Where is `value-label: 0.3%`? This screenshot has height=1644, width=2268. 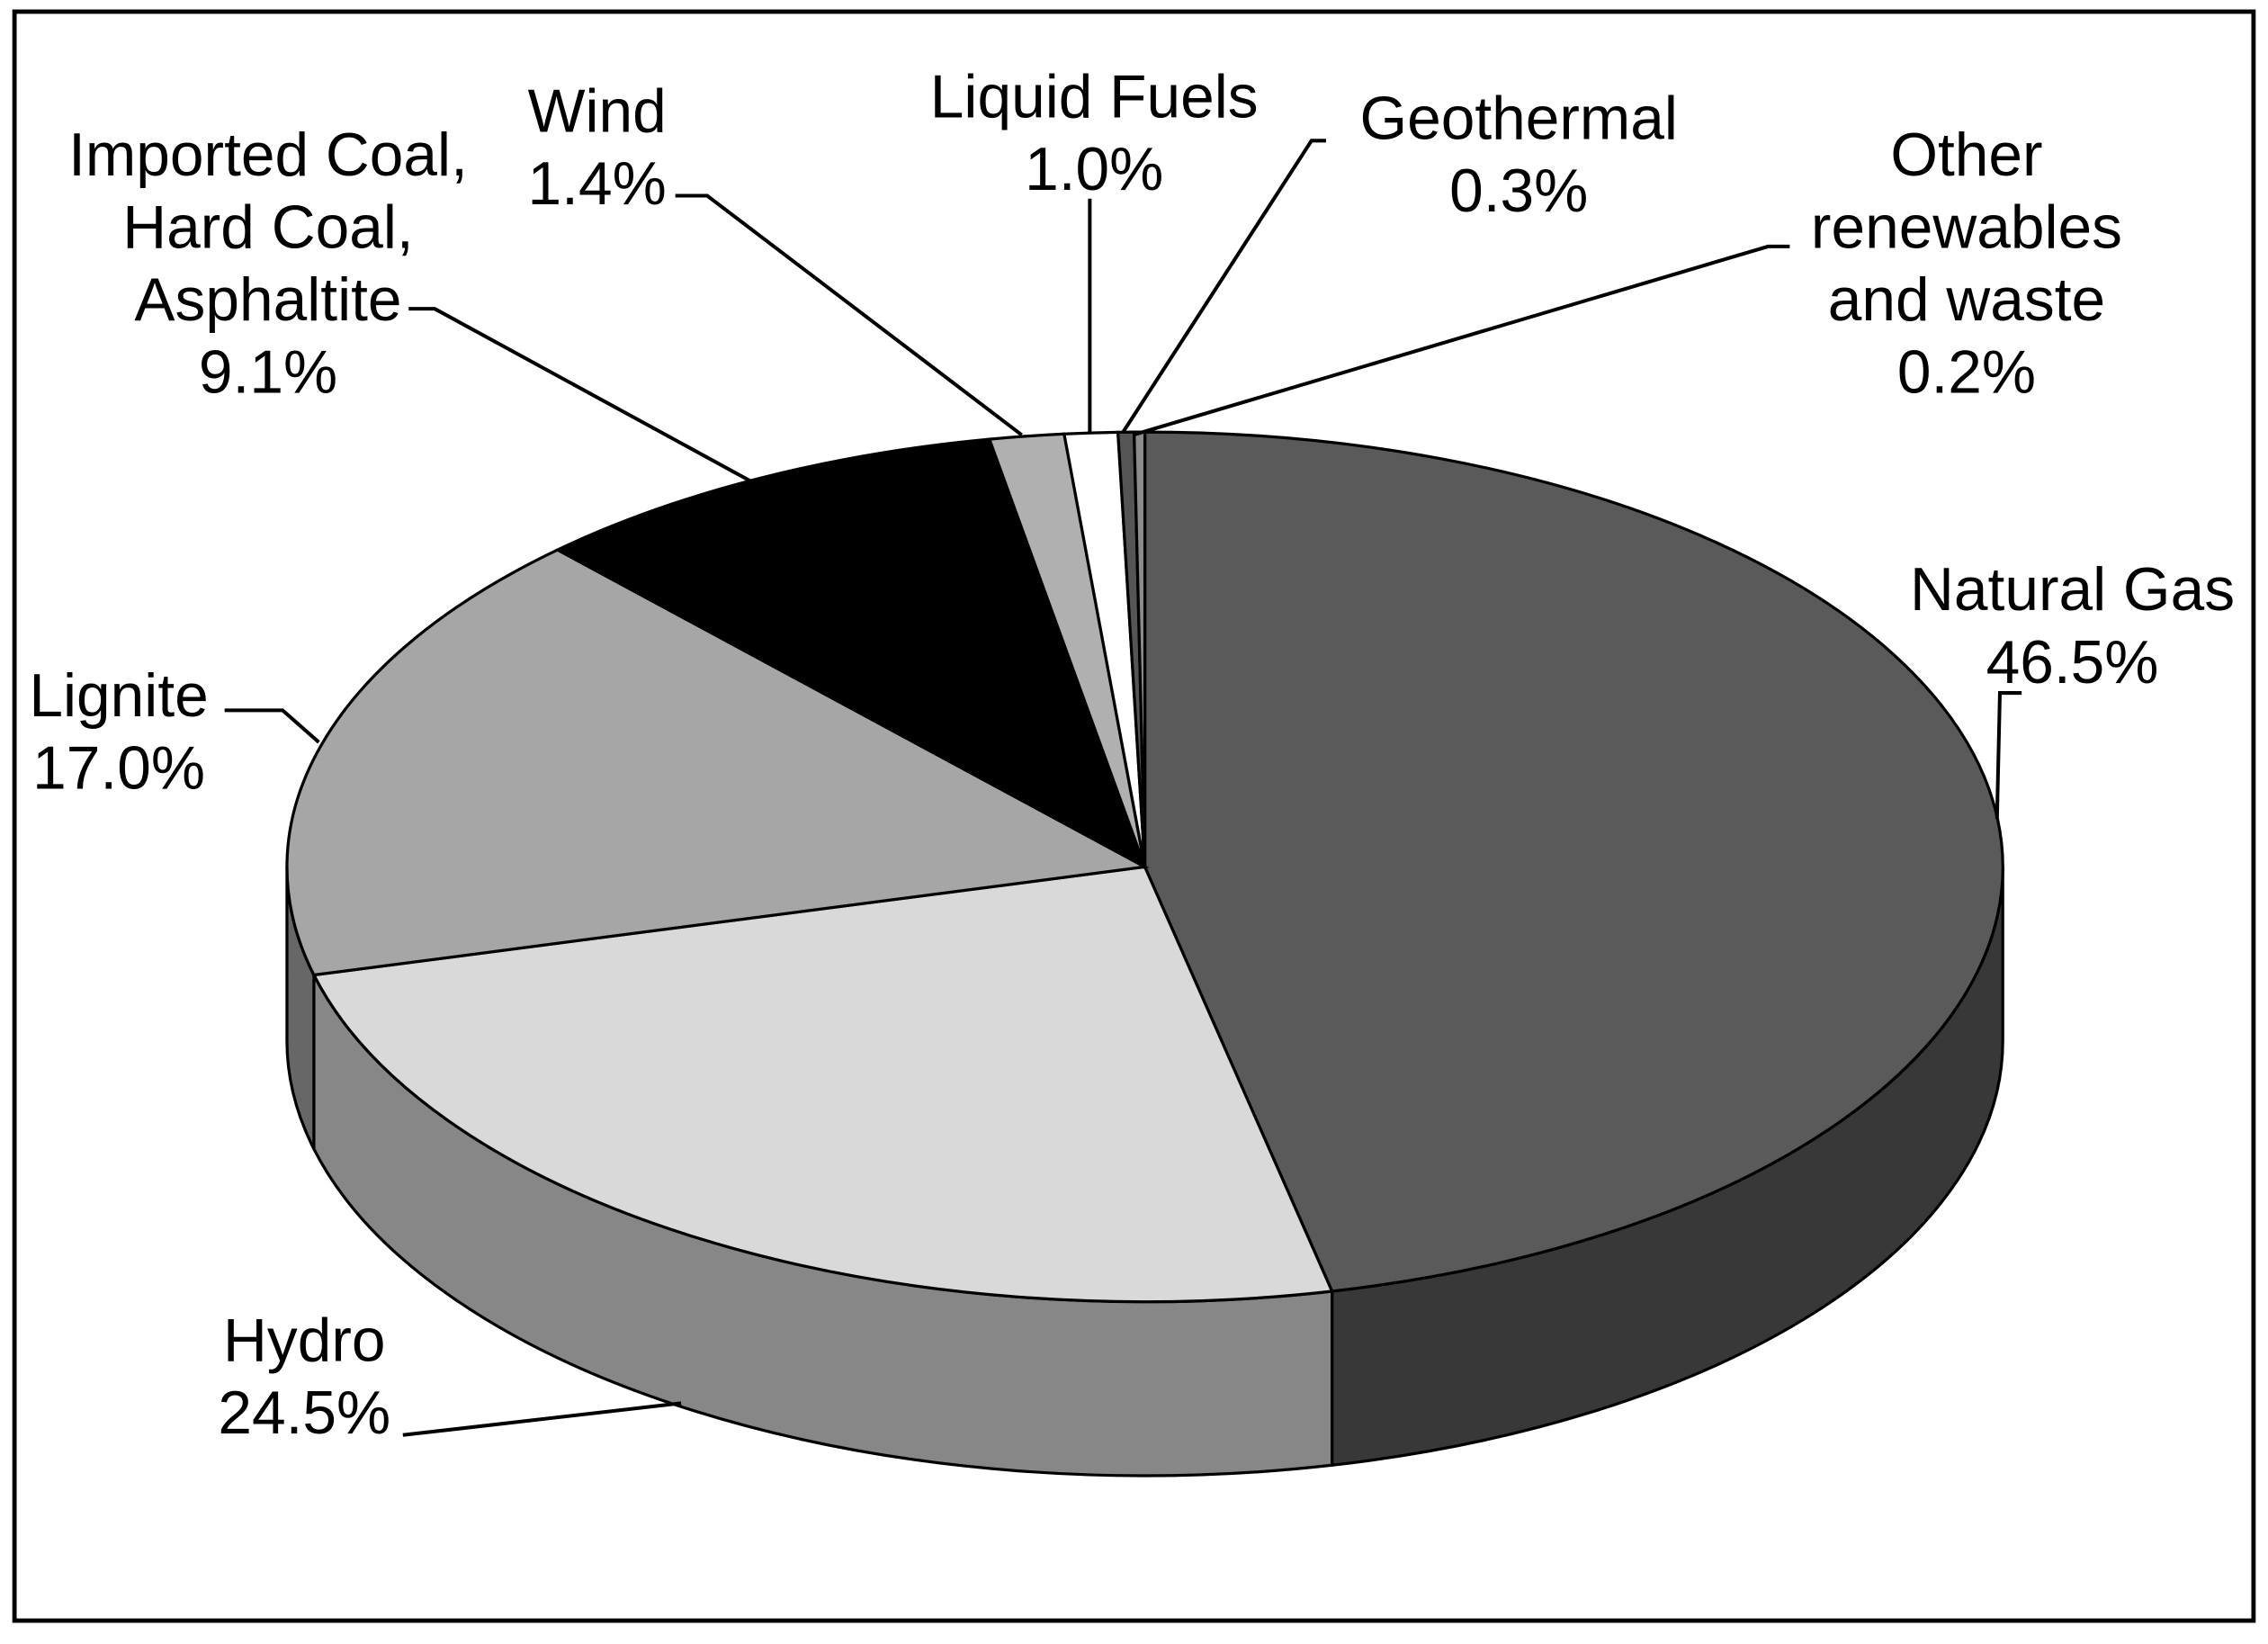
value-label: 0.3% is located at coordinates (1519, 191).